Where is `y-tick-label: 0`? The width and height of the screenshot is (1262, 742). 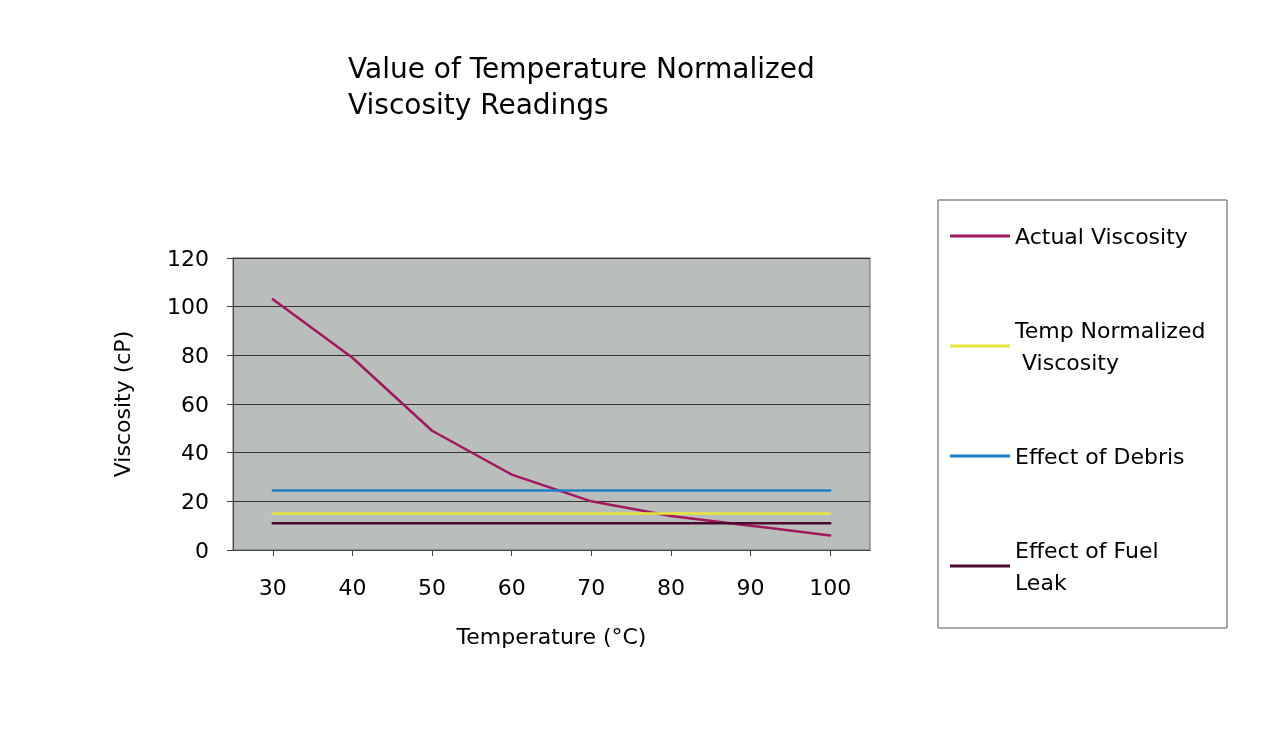
y-tick-label: 0 is located at coordinates (202, 550).